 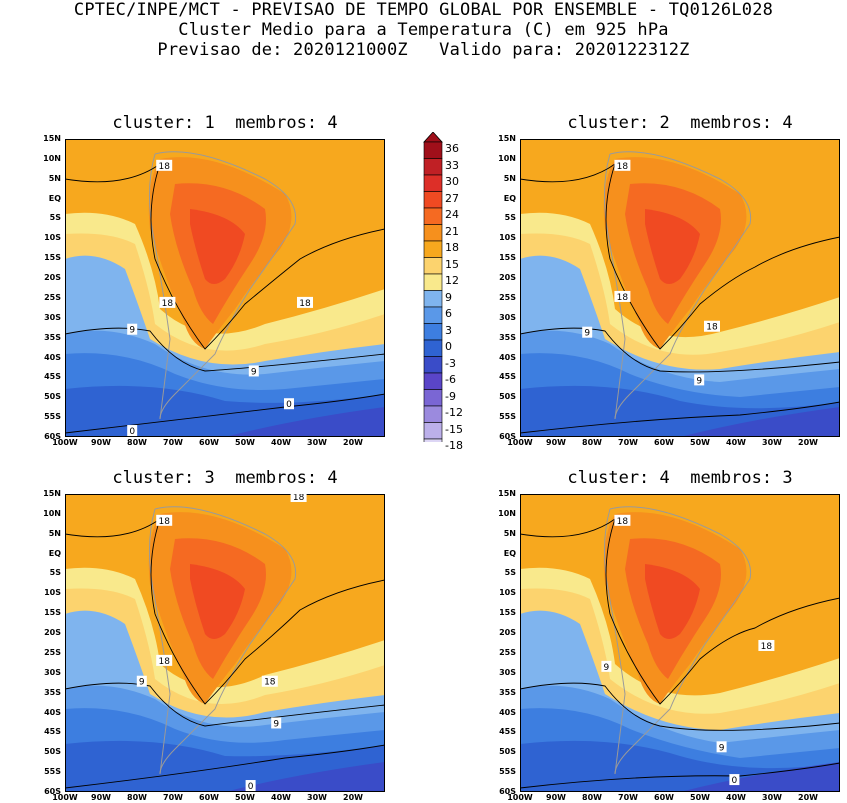 I want to click on colorbar, so click(x=433, y=287).